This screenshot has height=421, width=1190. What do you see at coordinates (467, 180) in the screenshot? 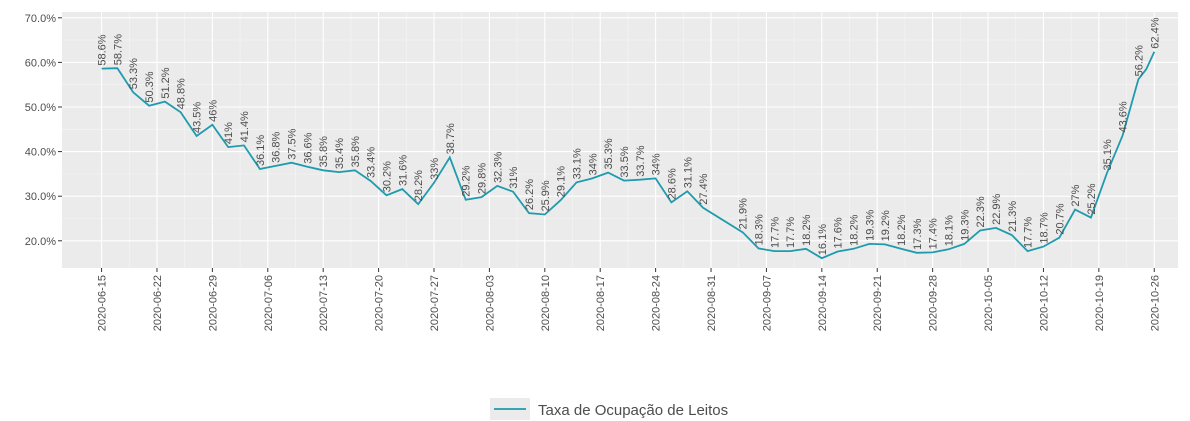
I see `data-label: 29.2%` at bounding box center [467, 180].